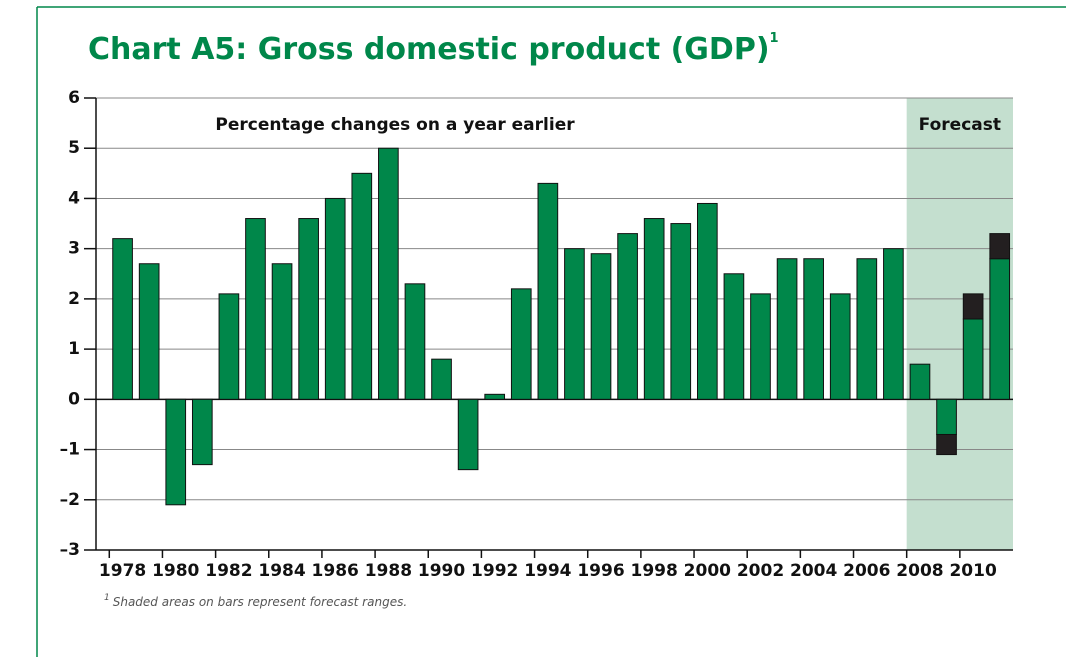 This screenshot has height=661, width=1066. I want to click on chart-title-group: Chart A5: Gross domestic product (GDP)1, so click(433, 49).